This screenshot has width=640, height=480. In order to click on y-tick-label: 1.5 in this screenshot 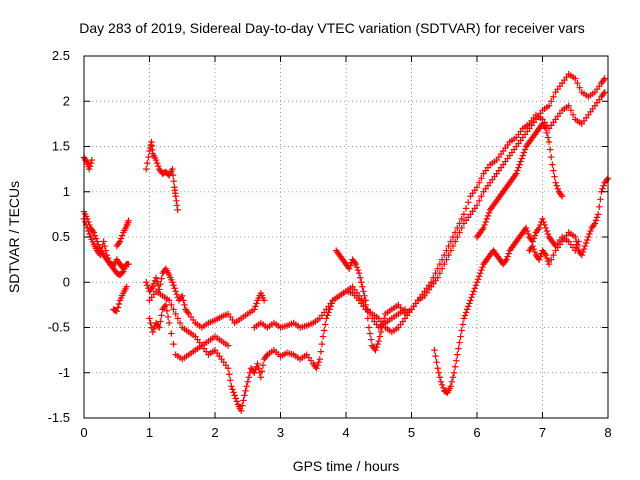, I will do `click(61, 146)`.